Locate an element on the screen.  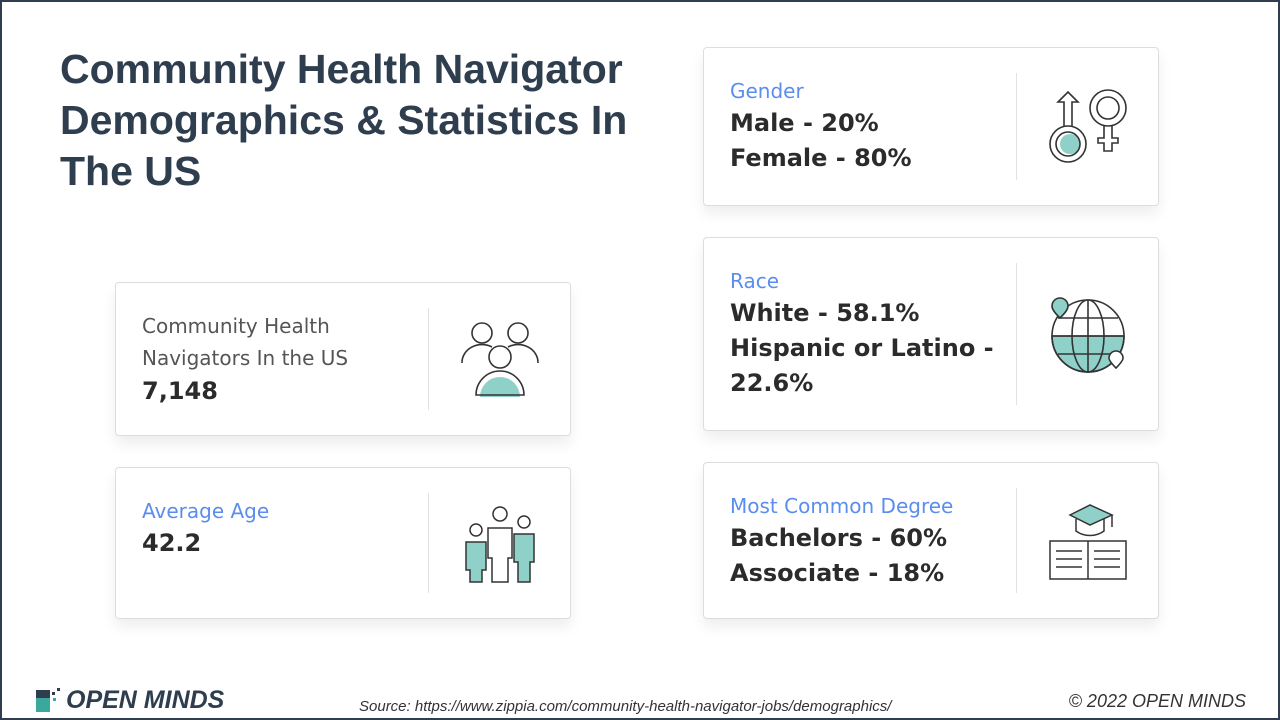
gender-line: Female - 80% is located at coordinates (821, 158).